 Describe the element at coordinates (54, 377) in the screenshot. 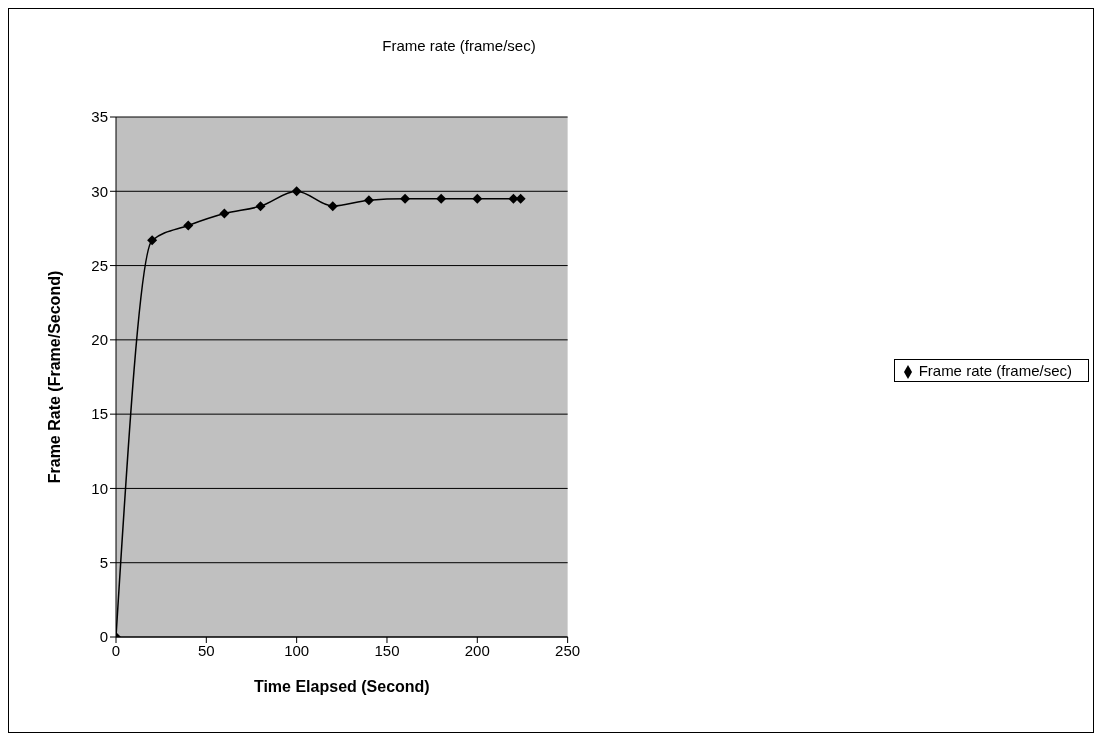

I see `y-axis-title: Frame Rate (Frame/Second)` at that location.